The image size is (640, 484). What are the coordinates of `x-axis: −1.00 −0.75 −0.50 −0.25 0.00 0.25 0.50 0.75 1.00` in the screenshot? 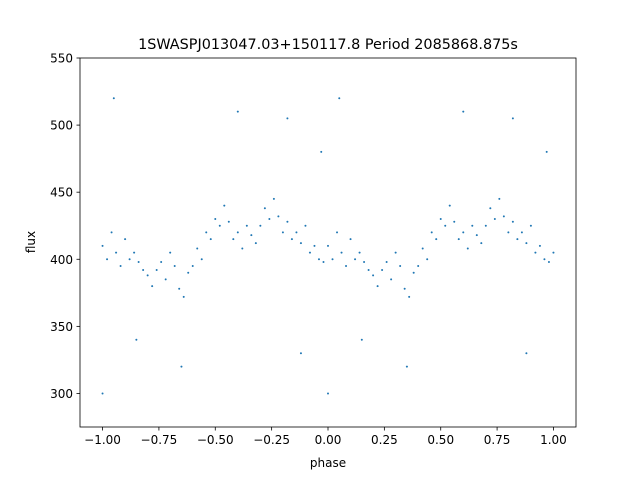 It's located at (325, 437).